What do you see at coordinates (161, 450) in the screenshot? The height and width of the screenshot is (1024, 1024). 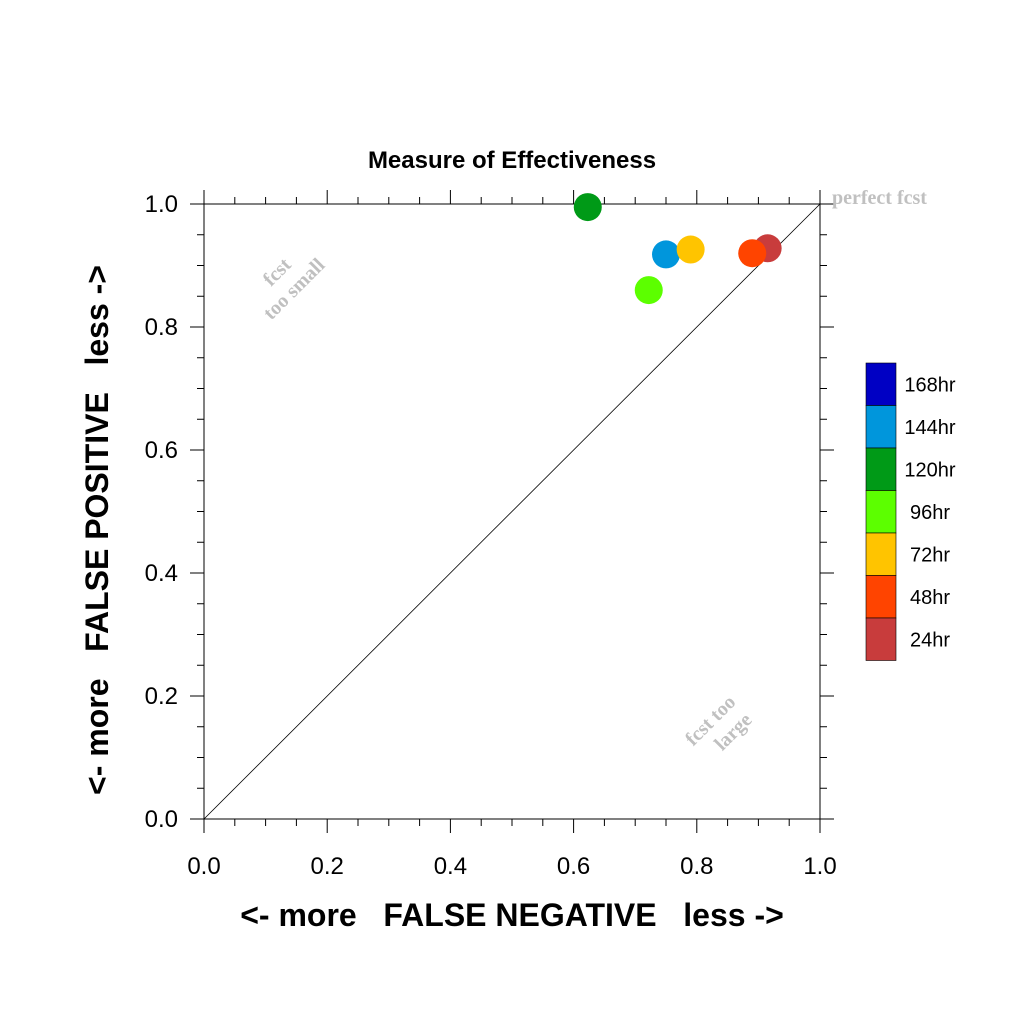 I see `y-tick-label: 0.6` at bounding box center [161, 450].